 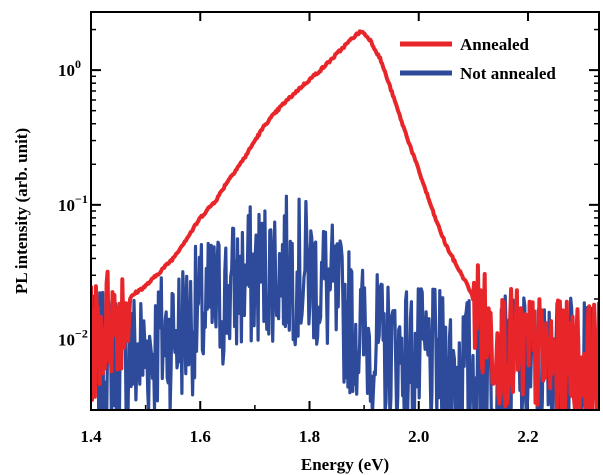 What do you see at coordinates (418, 436) in the screenshot?
I see `x-tick-label: 2.0` at bounding box center [418, 436].